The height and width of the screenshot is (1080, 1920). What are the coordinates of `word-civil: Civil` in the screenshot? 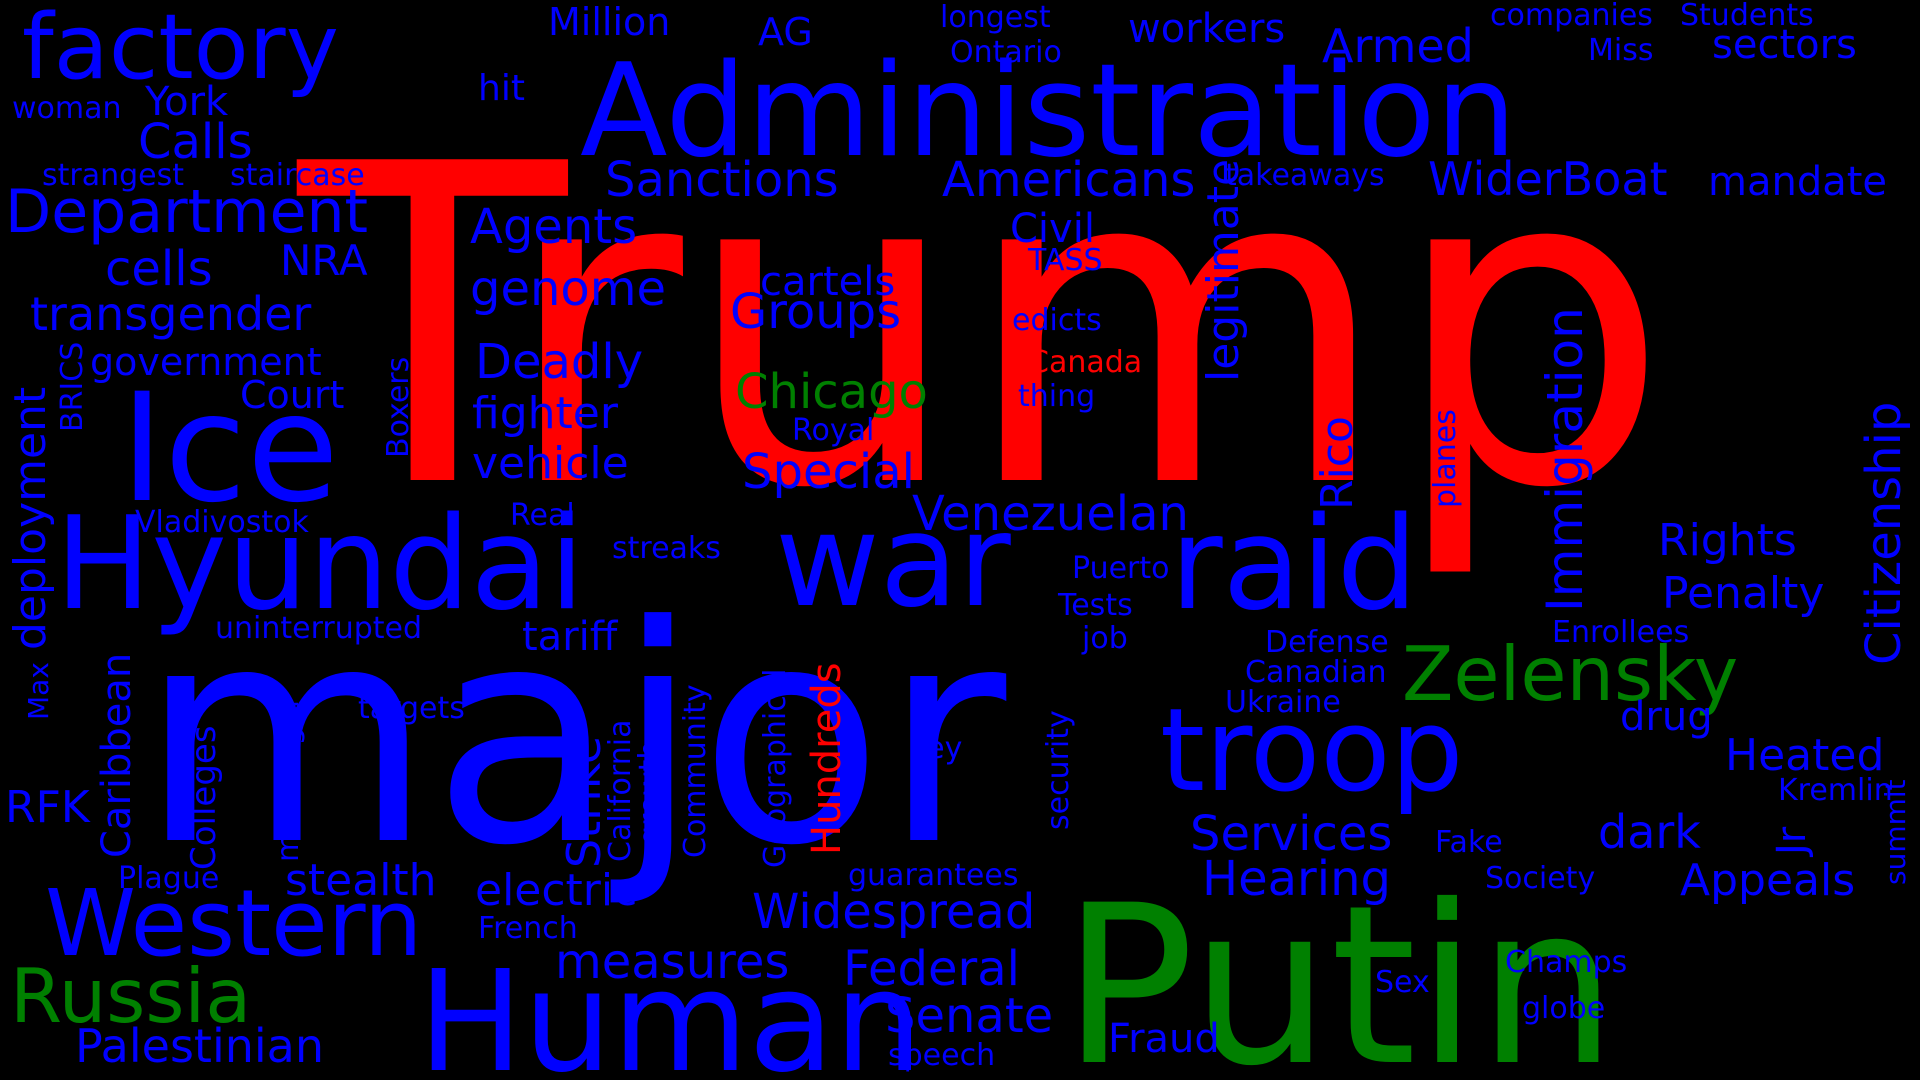 It's located at (1052, 229).